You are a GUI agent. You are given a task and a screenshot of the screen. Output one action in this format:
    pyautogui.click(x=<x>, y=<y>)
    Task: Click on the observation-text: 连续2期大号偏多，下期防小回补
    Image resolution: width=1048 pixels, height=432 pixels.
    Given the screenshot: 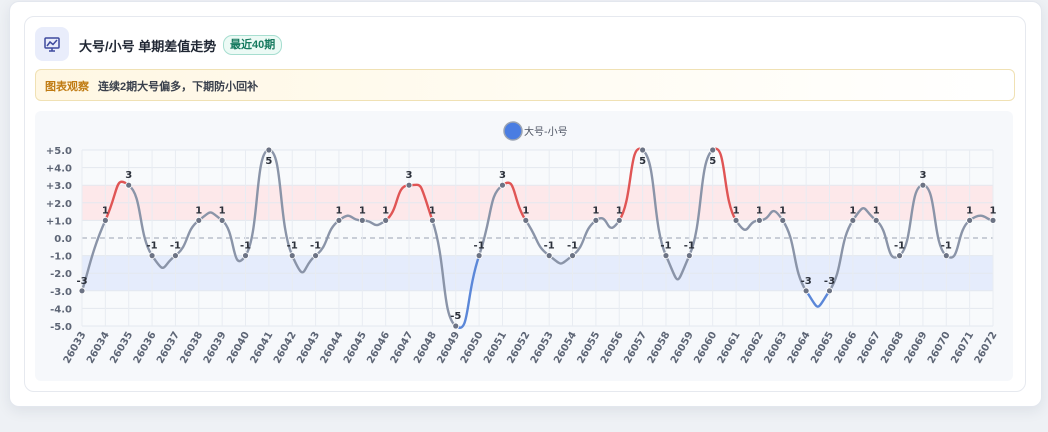 What is the action you would take?
    pyautogui.click(x=178, y=87)
    